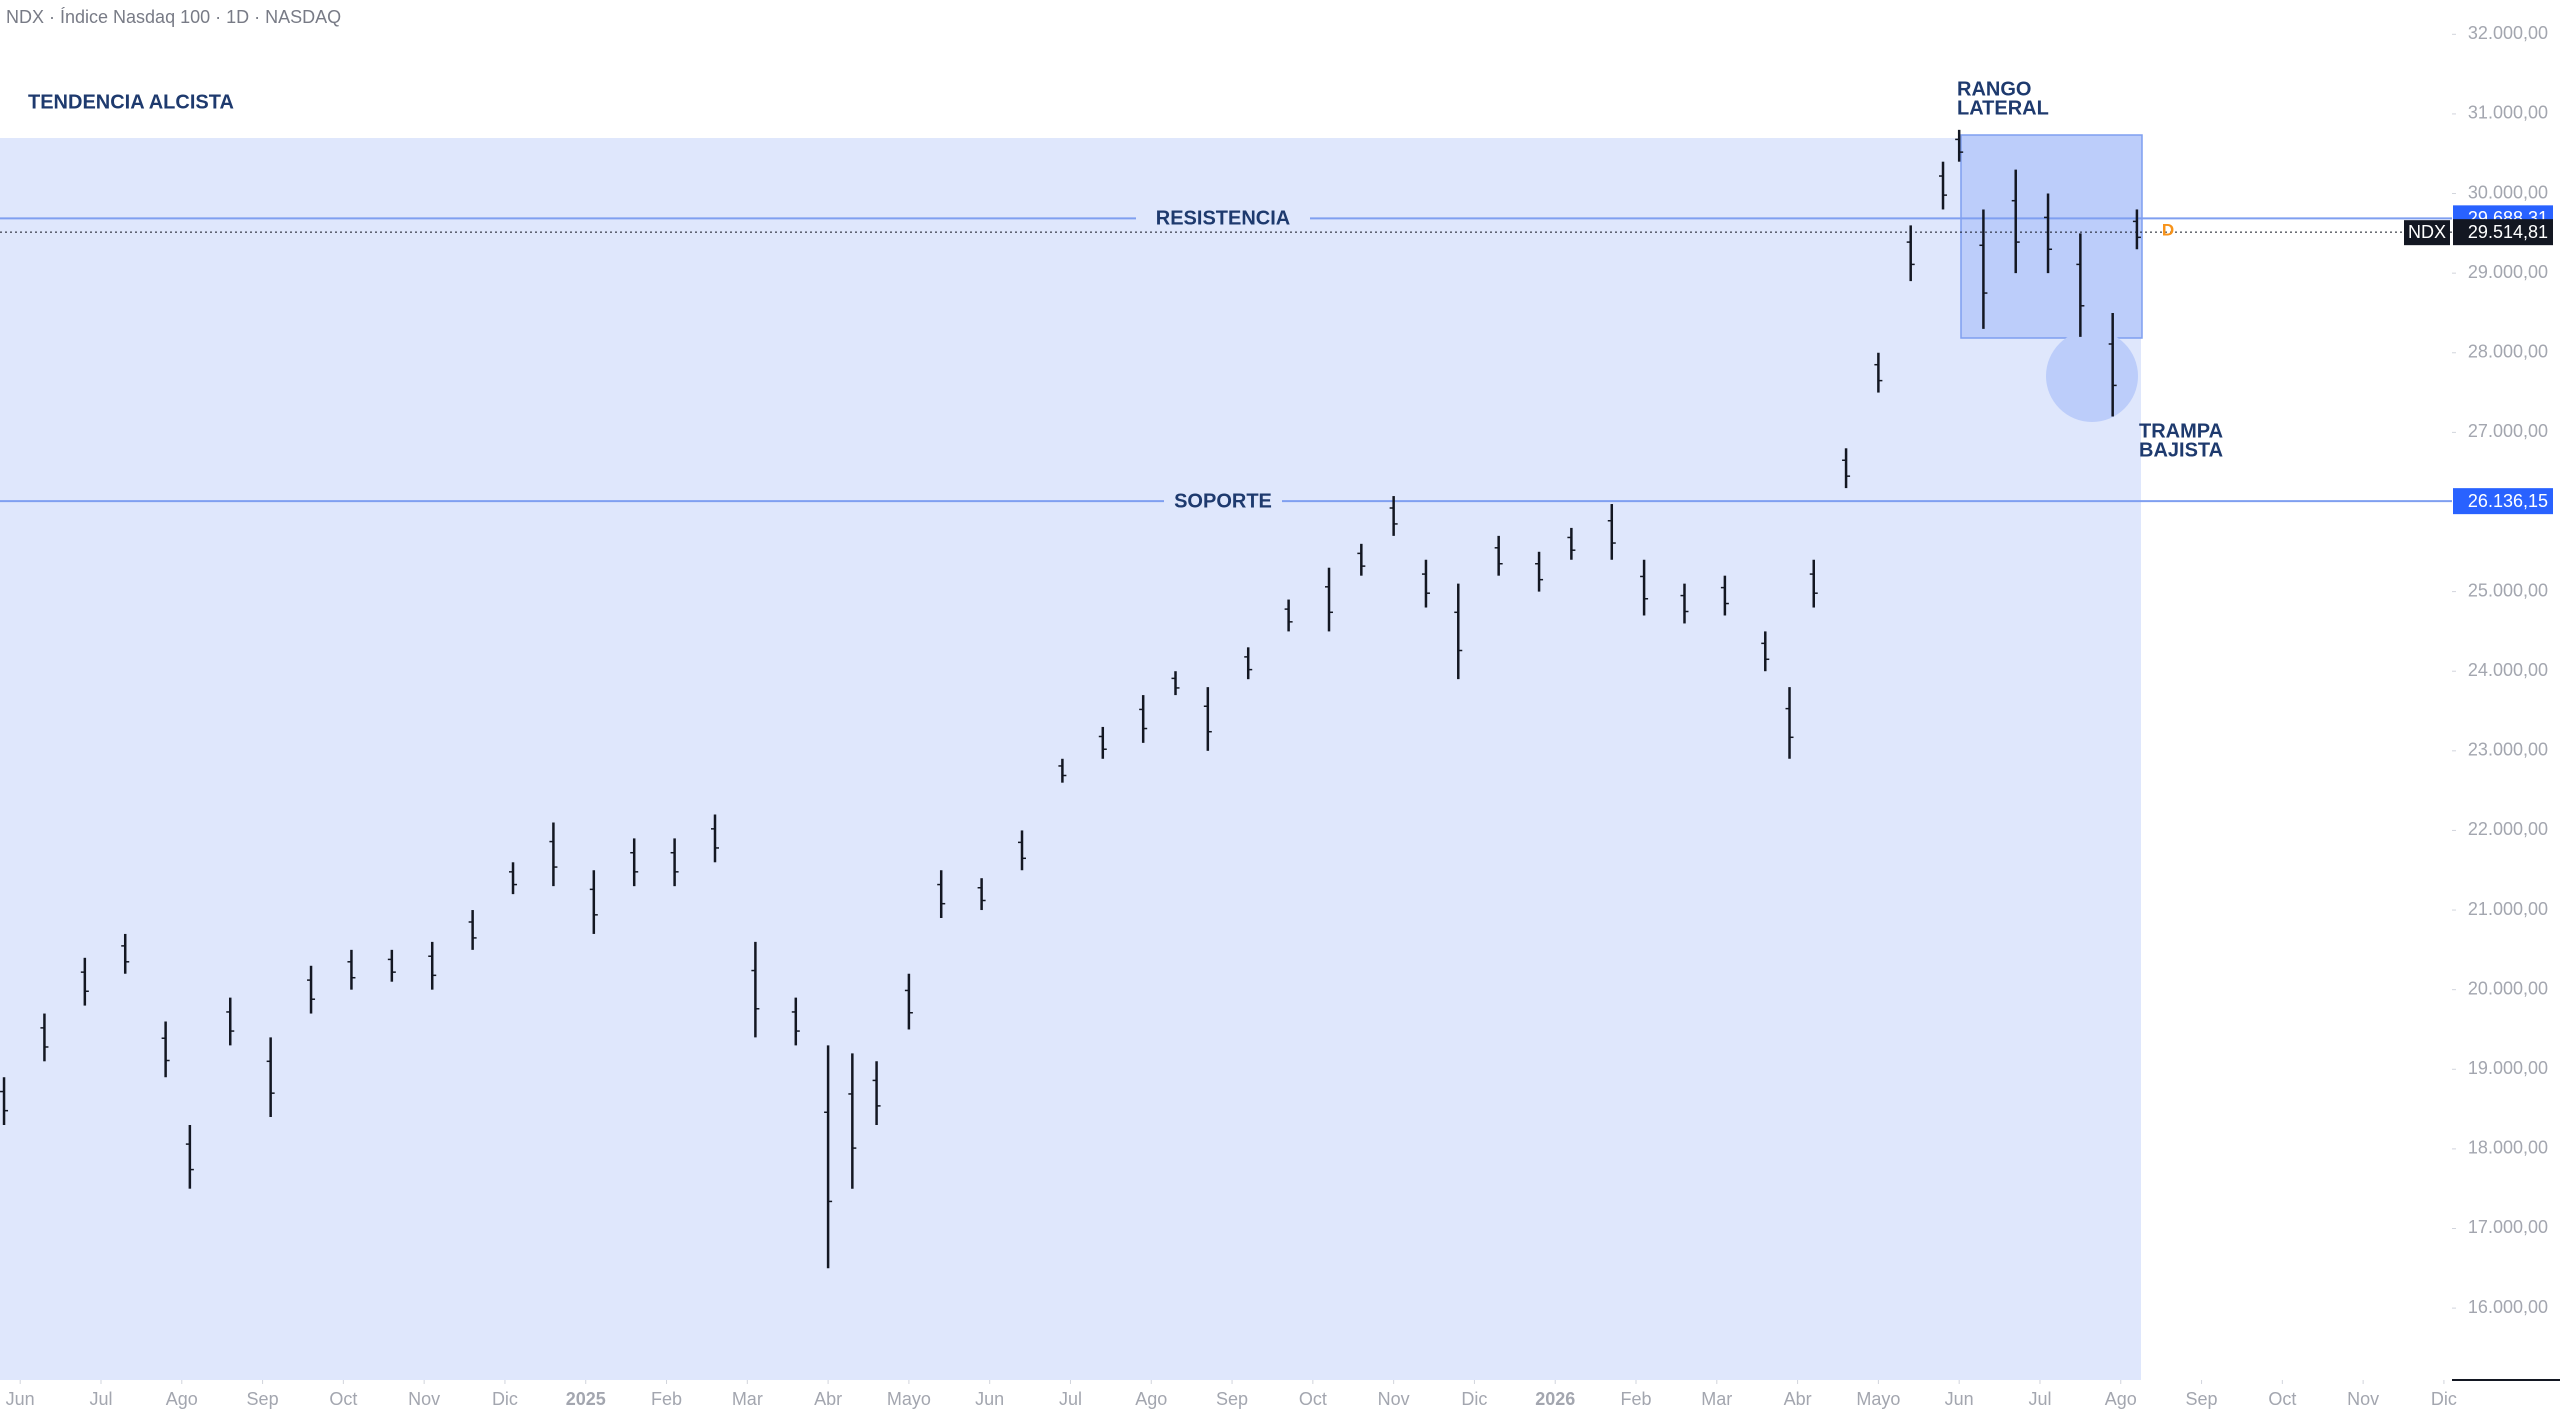  What do you see at coordinates (2508, 670) in the screenshot?
I see `y-tick-label: 24.000,00` at bounding box center [2508, 670].